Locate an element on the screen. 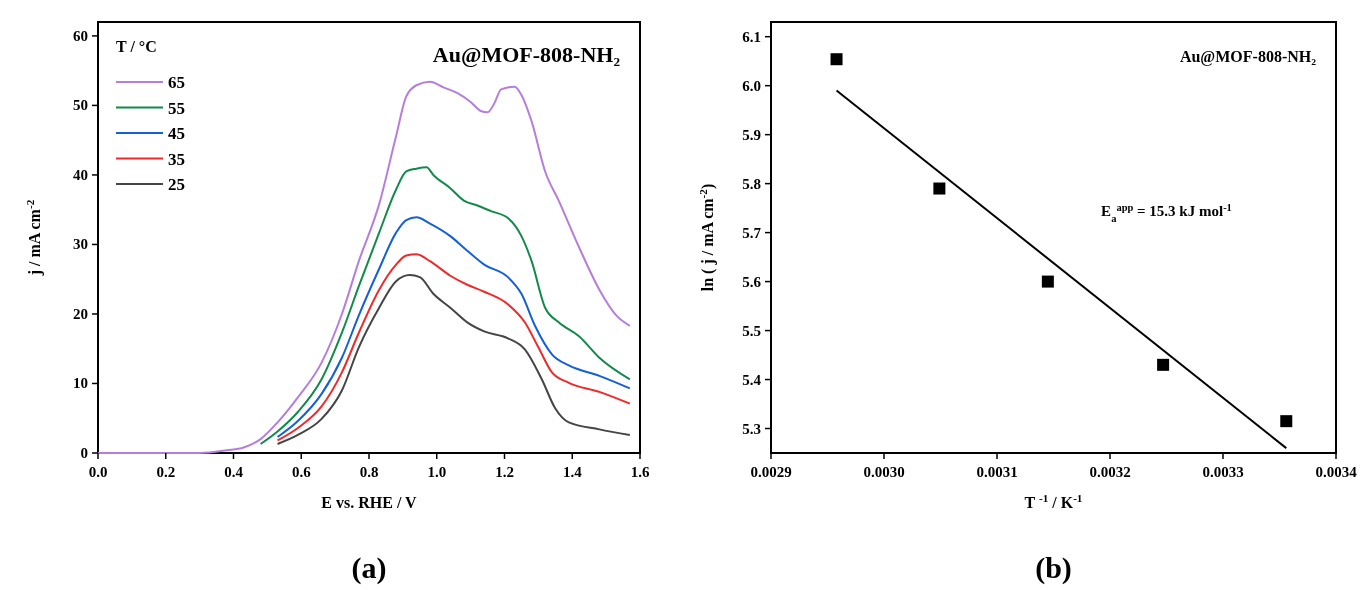 The image size is (1362, 590). x-tick-label: 0.8 is located at coordinates (369, 472).